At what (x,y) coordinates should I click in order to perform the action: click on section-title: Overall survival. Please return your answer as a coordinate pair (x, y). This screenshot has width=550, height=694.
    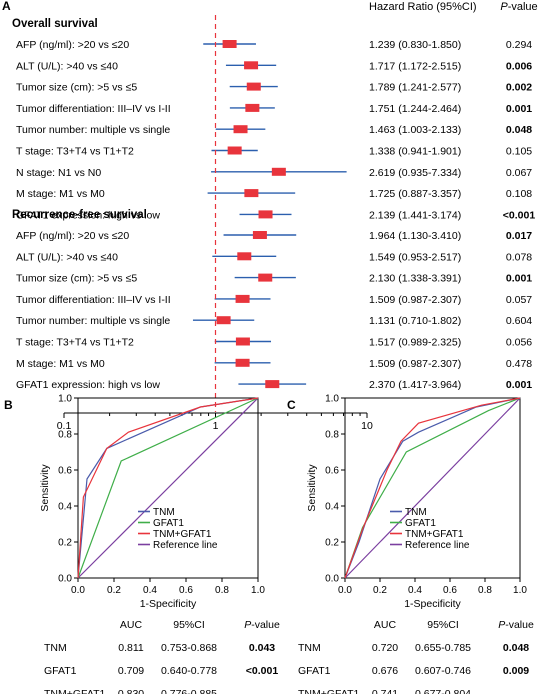
    Looking at the image, I should click on (55, 24).